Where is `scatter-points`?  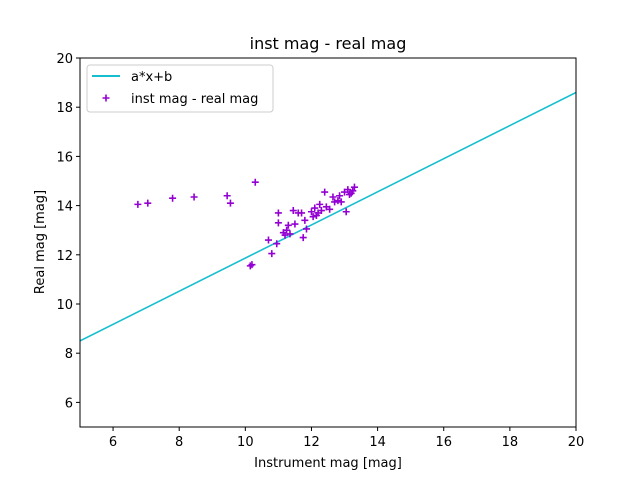
scatter-points is located at coordinates (246, 224).